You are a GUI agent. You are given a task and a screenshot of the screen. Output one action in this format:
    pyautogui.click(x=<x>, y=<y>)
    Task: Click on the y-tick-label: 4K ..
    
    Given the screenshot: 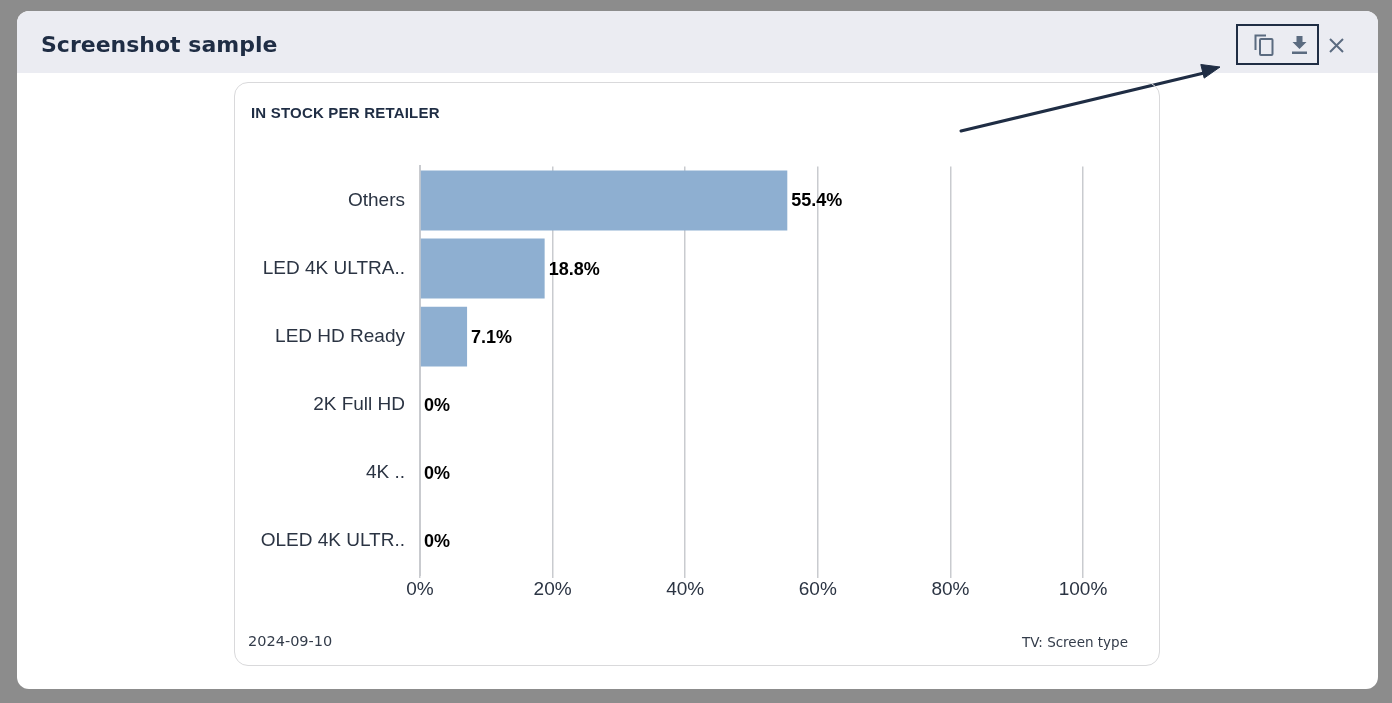 What is the action you would take?
    pyautogui.click(x=385, y=472)
    